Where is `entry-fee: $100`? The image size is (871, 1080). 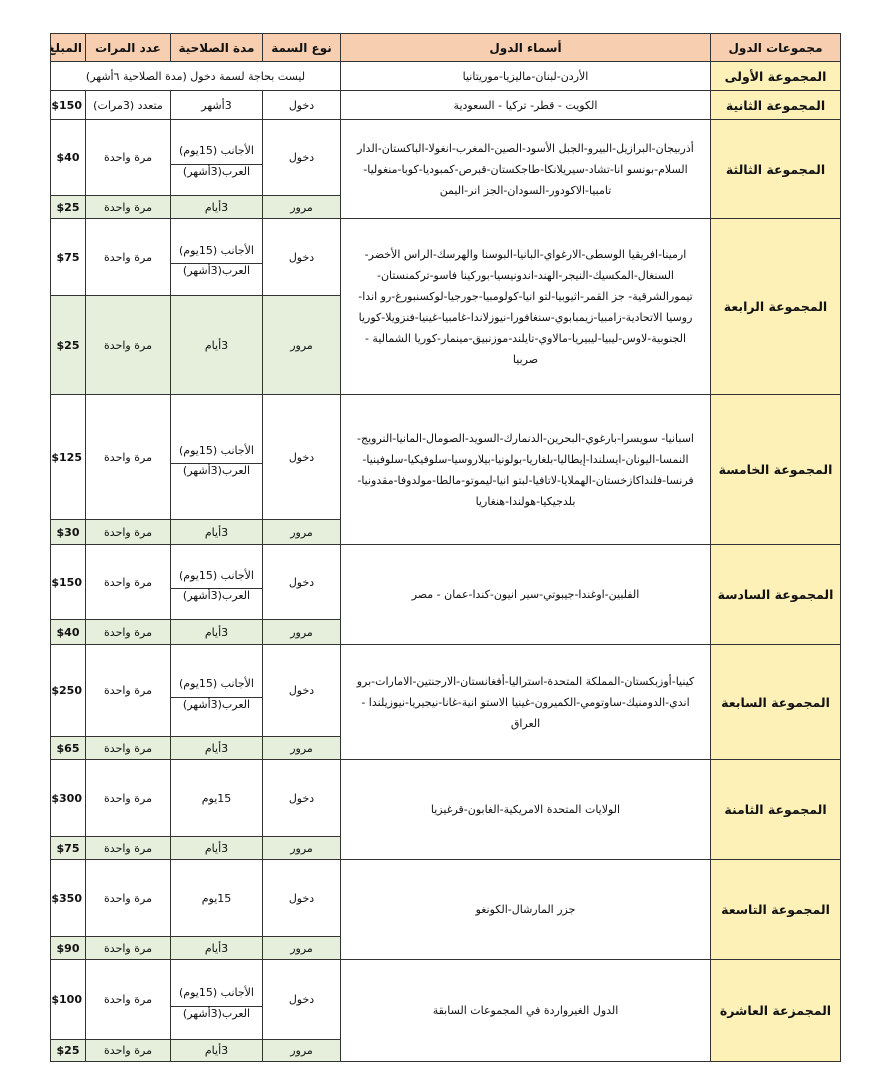 entry-fee: $100 is located at coordinates (68, 999).